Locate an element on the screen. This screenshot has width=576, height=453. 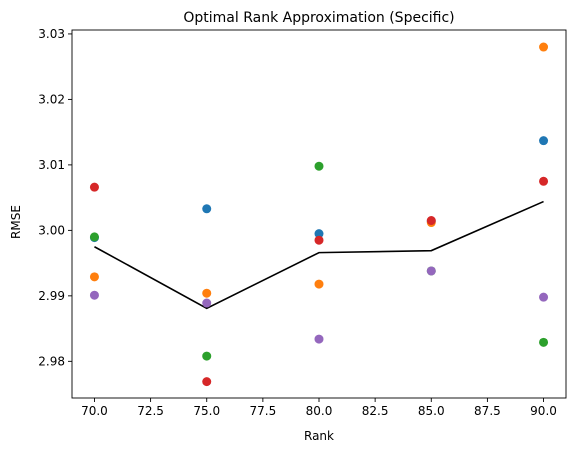
x-tick-label: 82.5 is located at coordinates (375, 411).